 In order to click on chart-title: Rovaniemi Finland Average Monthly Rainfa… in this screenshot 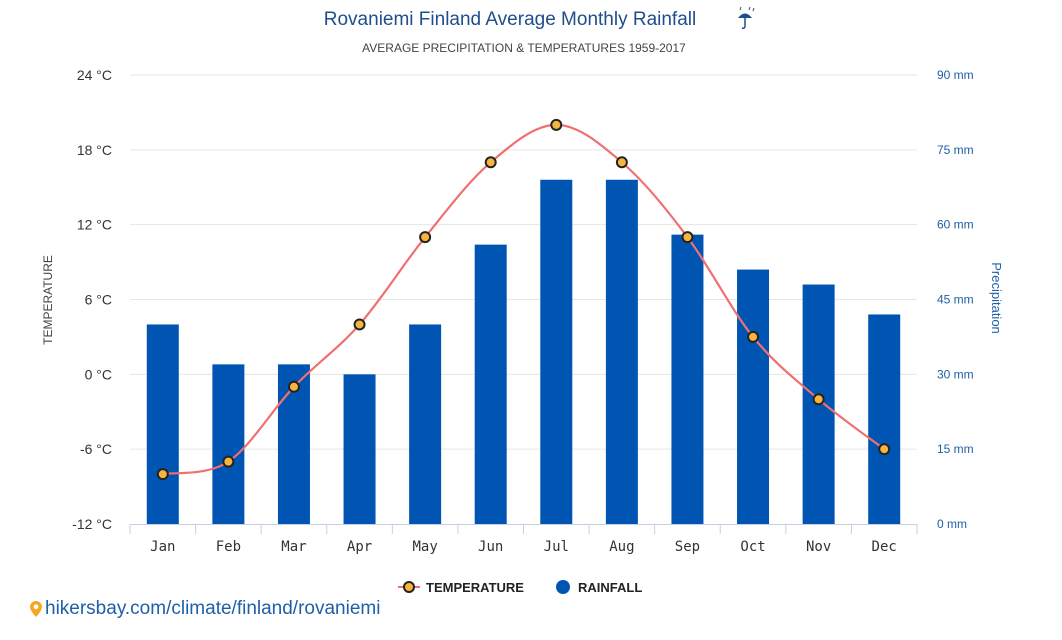, I will do `click(510, 19)`.